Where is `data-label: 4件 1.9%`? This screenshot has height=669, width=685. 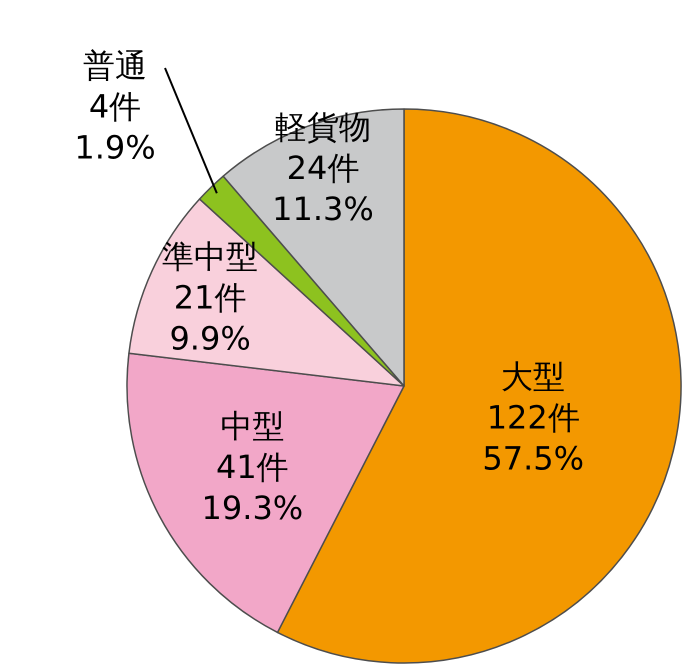 data-label: 4件 1.9% is located at coordinates (115, 127).